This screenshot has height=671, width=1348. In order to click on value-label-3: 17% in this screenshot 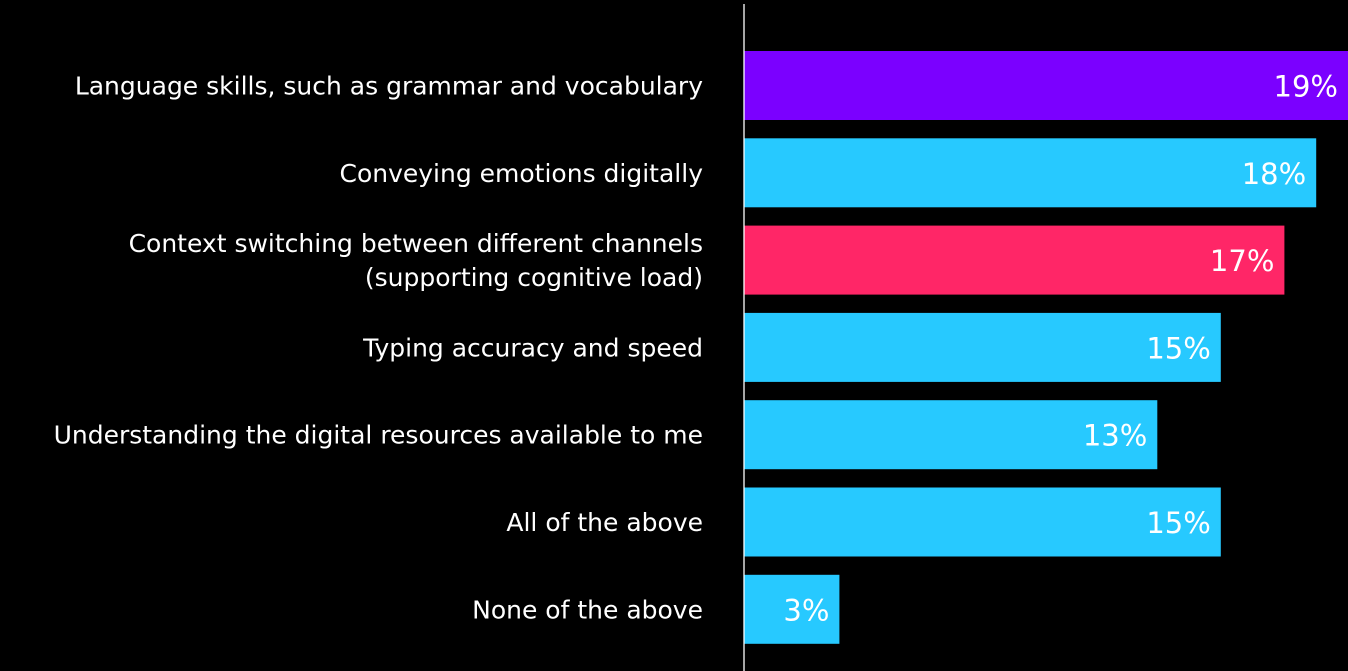, I will do `click(1242, 261)`.